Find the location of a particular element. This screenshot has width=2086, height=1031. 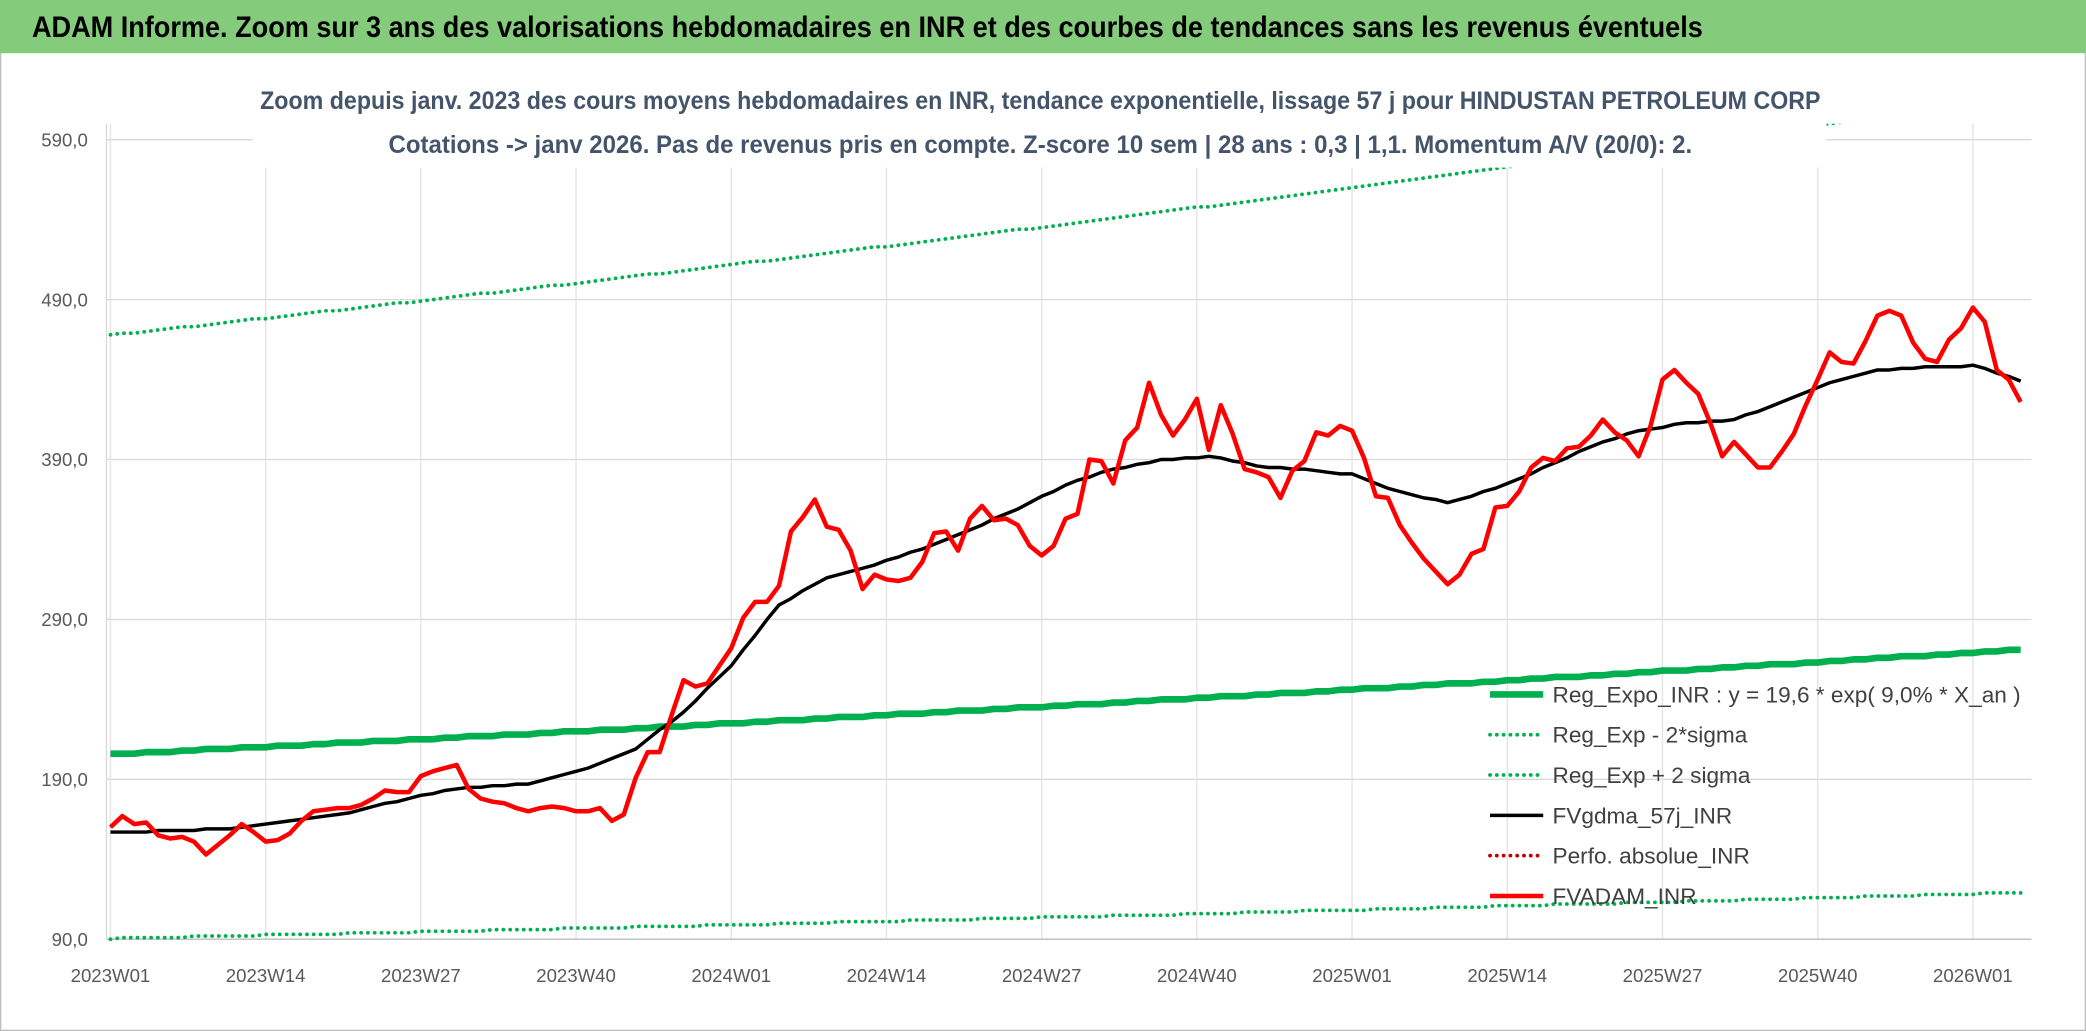

banner is located at coordinates (1043, 27).